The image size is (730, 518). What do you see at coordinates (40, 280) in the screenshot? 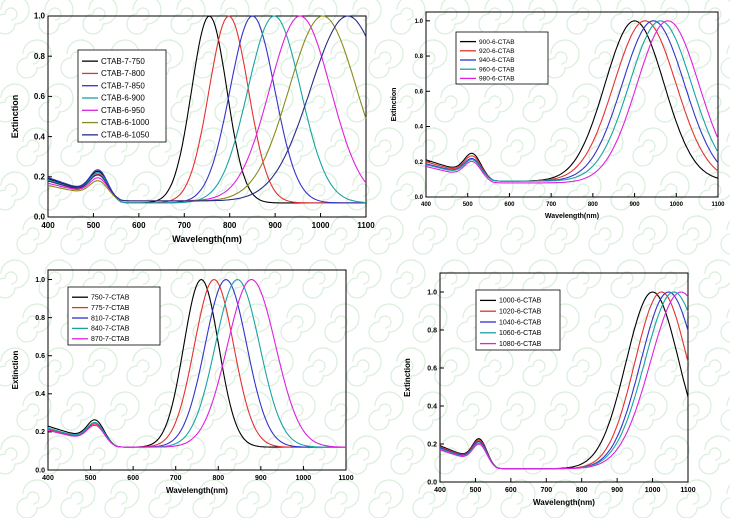
I see `y-tick-label: 1.0` at bounding box center [40, 280].